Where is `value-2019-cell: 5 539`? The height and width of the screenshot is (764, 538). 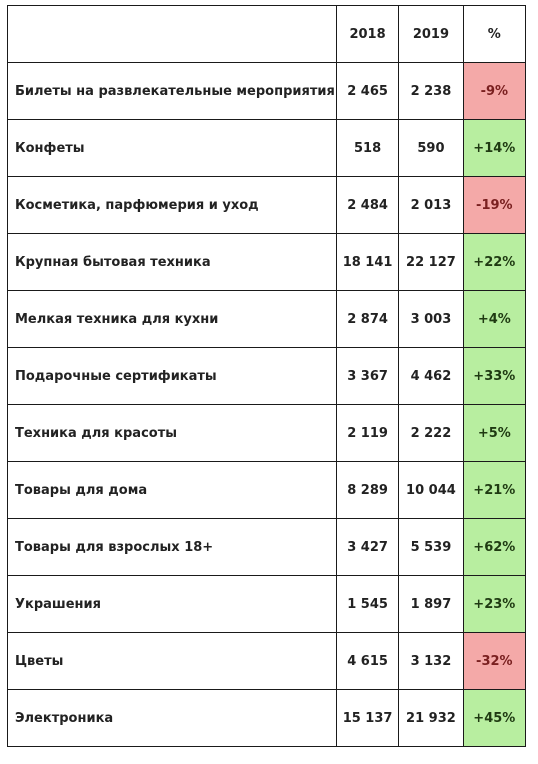 value-2019-cell: 5 539 is located at coordinates (431, 547).